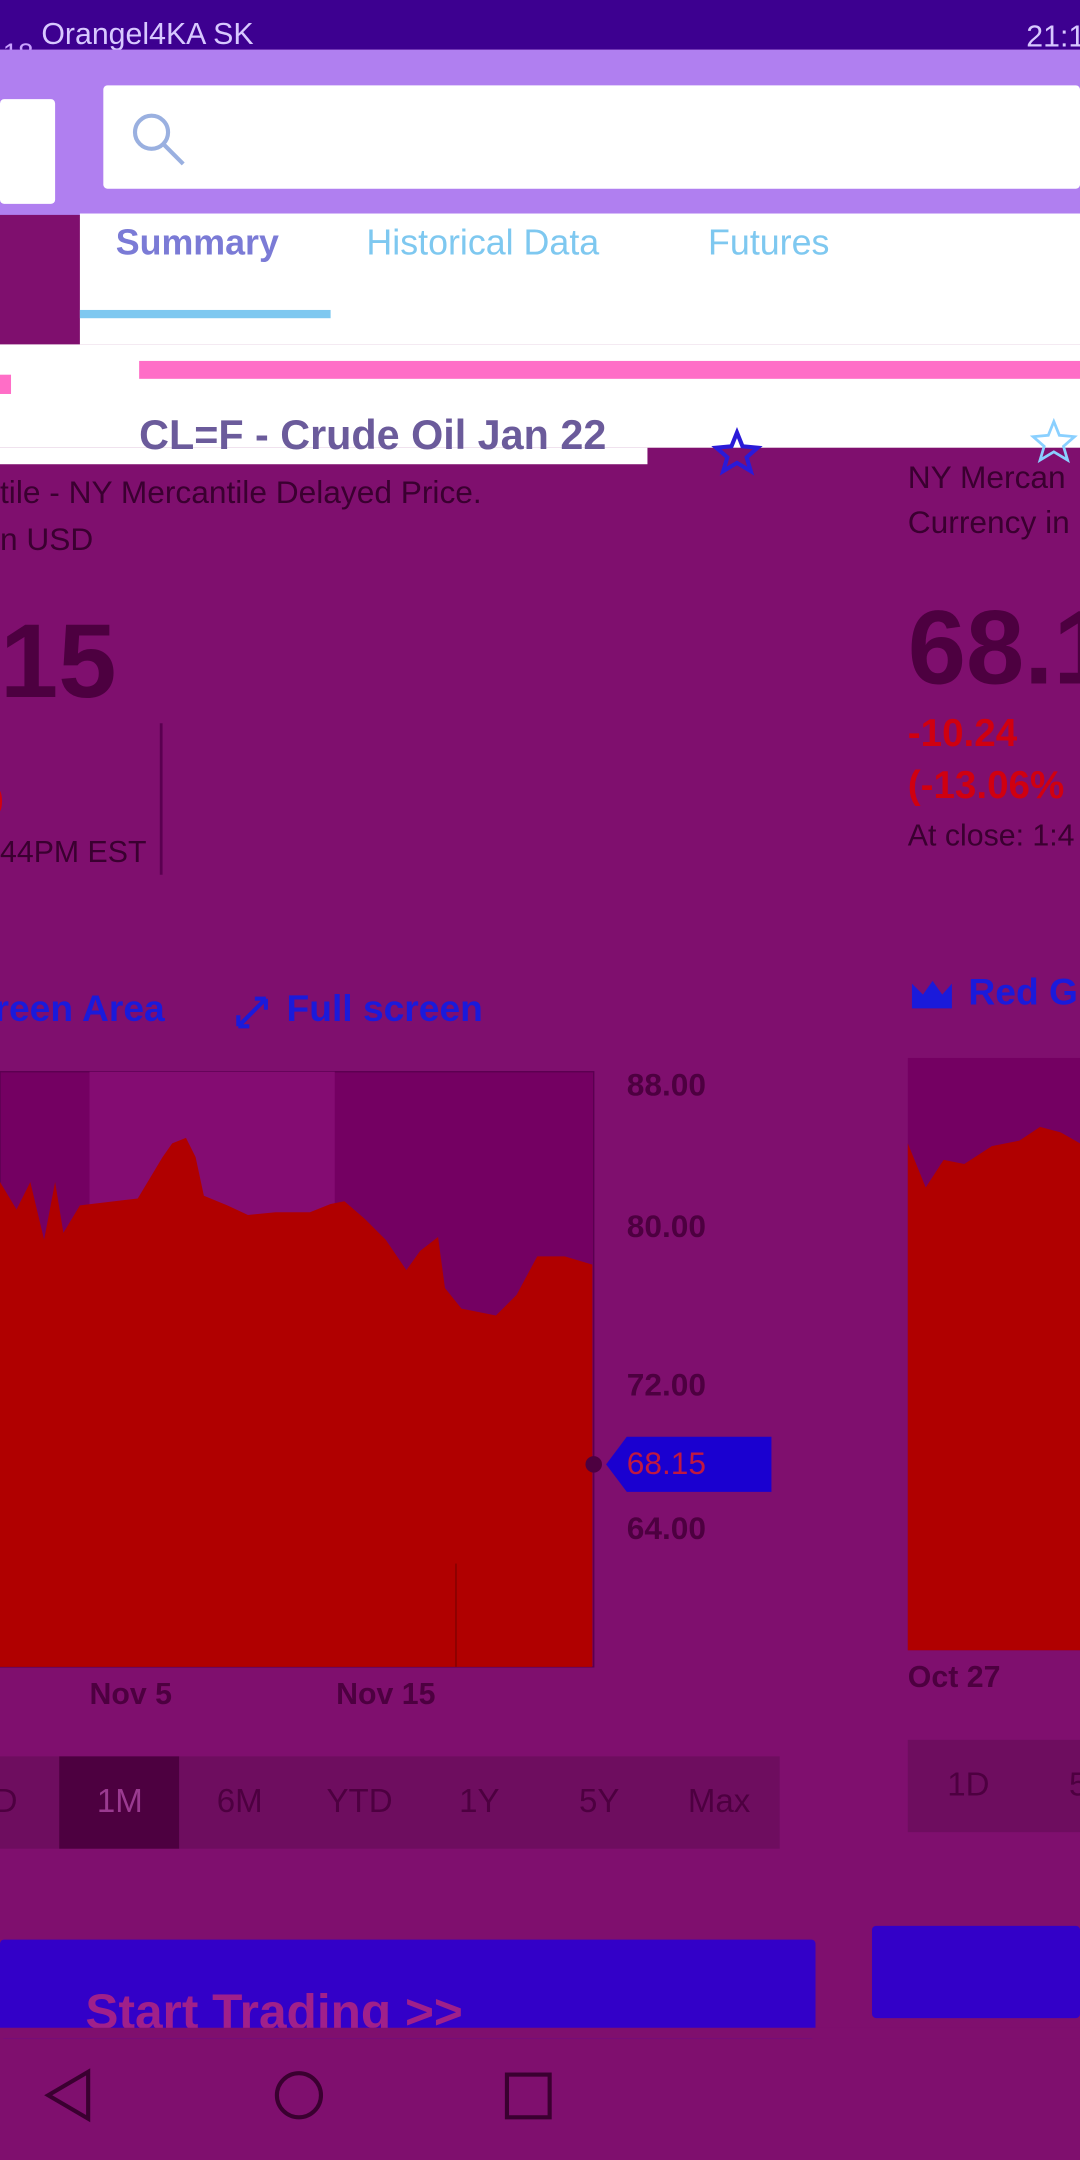 This screenshot has width=1080, height=2160. Describe the element at coordinates (6, 384) in the screenshot. I see `pink-mark` at that location.